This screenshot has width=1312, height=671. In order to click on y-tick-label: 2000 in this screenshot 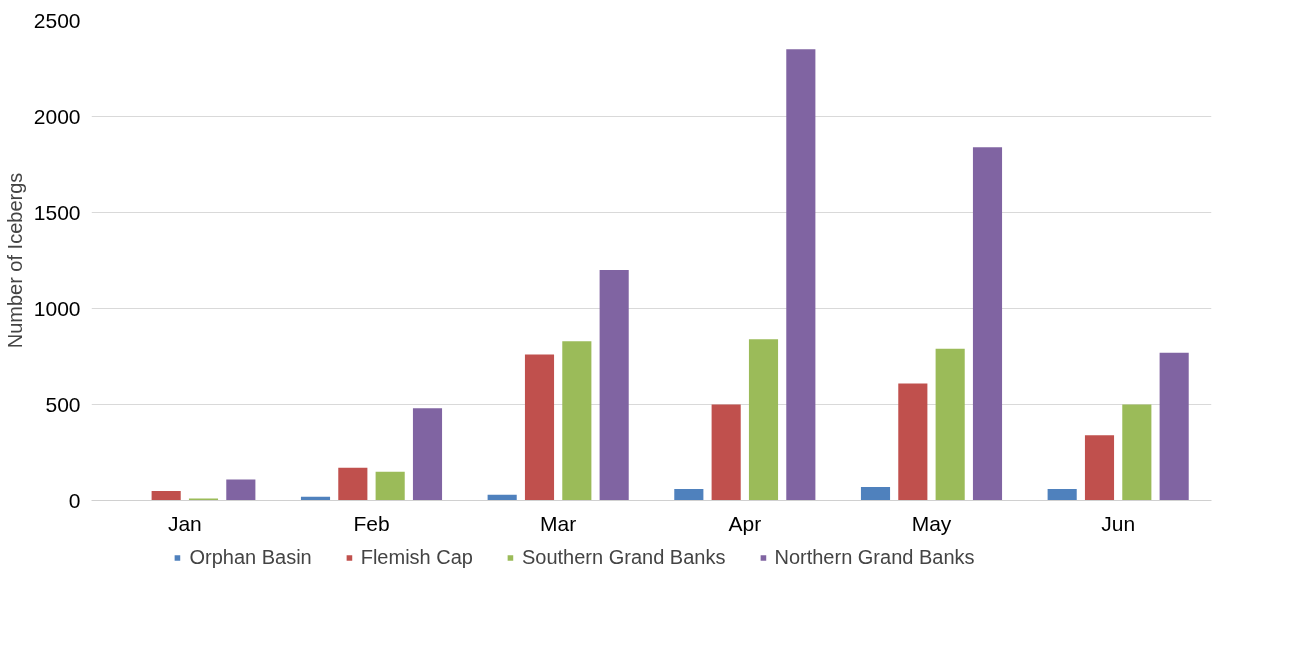, I will do `click(57, 116)`.